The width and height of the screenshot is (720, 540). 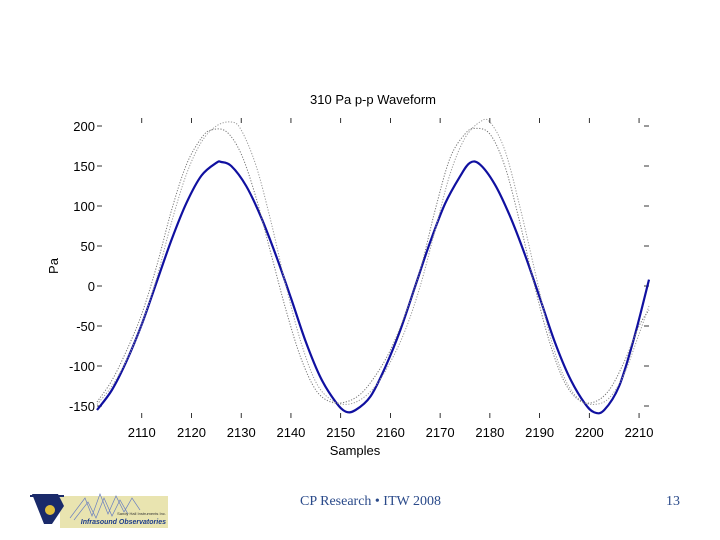 What do you see at coordinates (340, 432) in the screenshot?
I see `x-tick-label: 2150` at bounding box center [340, 432].